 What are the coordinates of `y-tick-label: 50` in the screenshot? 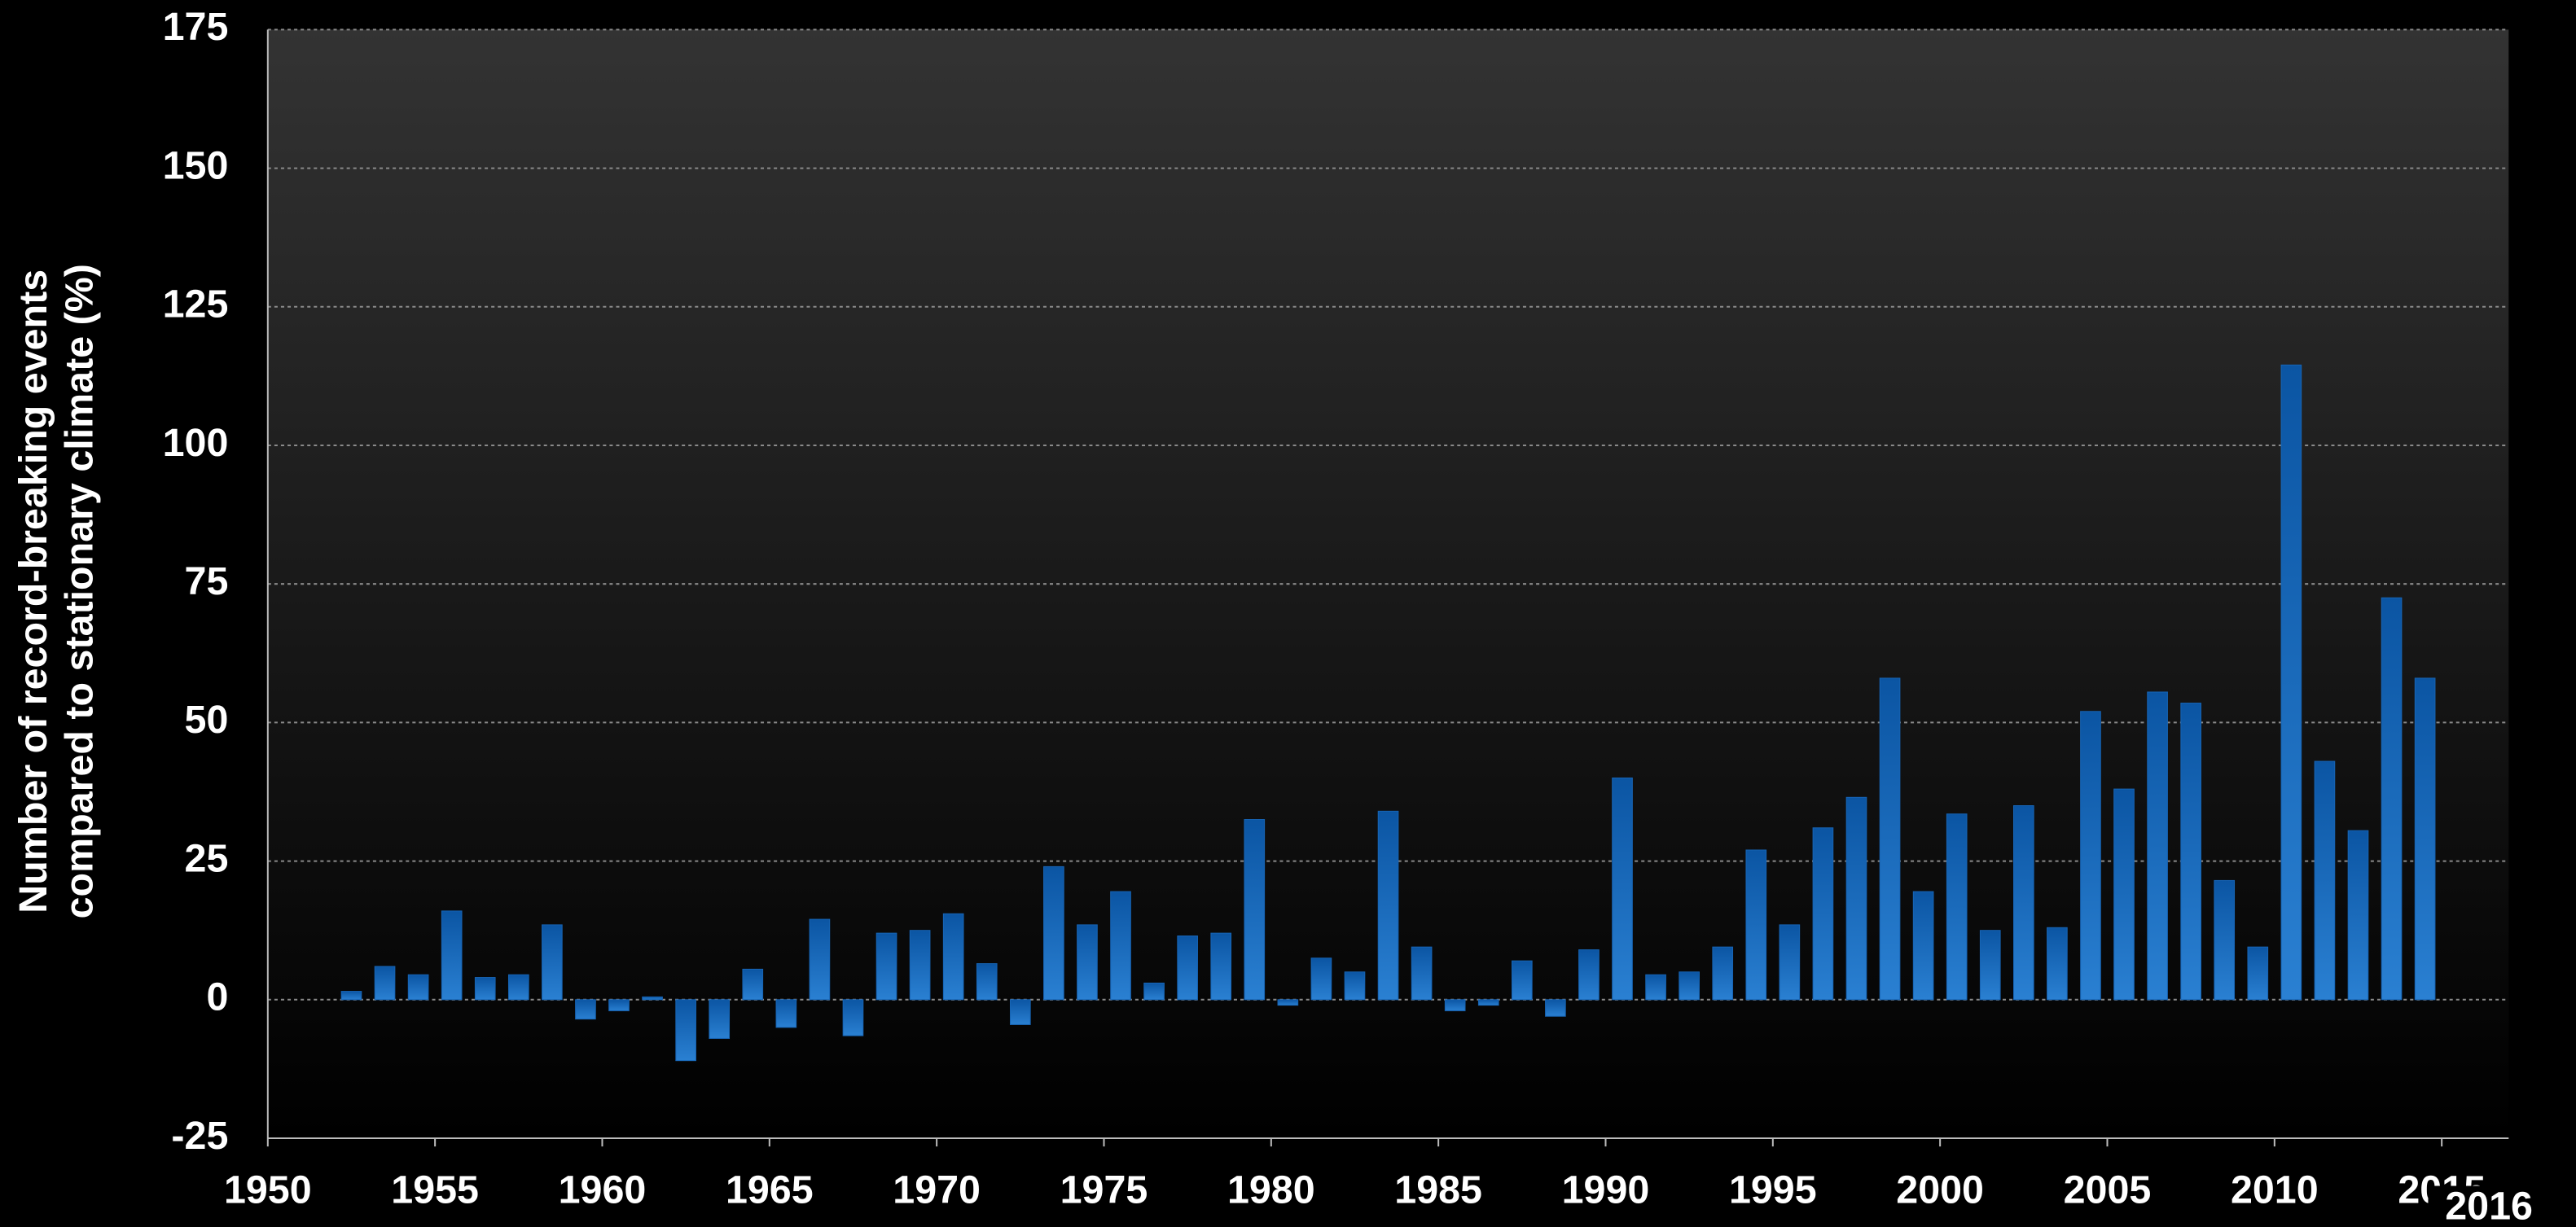 It's located at (207, 720).